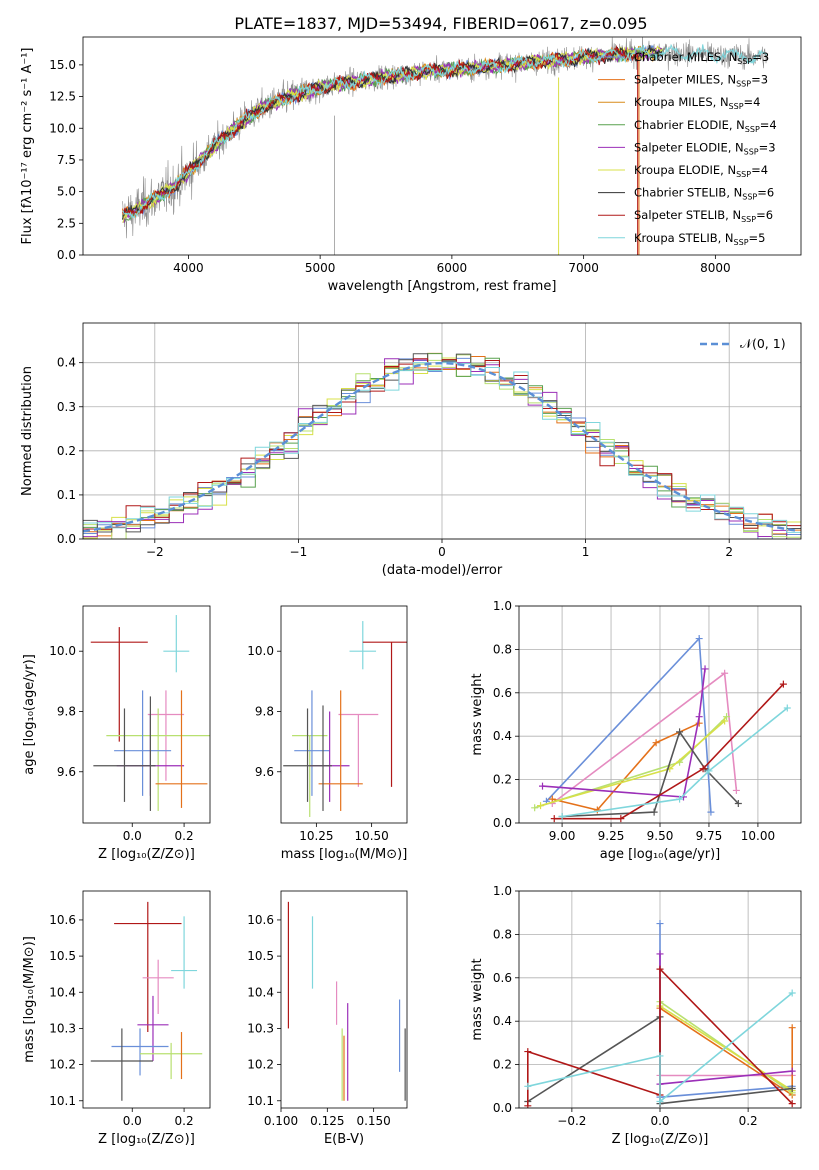 This screenshot has height=1170, width=819. I want to click on legend-entry: Chabrier STELIB, NSSP=6, so click(704, 194).